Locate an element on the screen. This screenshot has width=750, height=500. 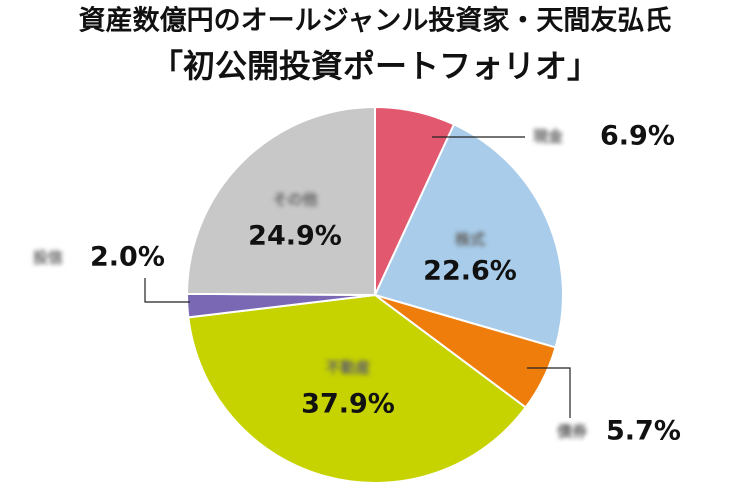
category-label: 債券 is located at coordinates (572, 432).